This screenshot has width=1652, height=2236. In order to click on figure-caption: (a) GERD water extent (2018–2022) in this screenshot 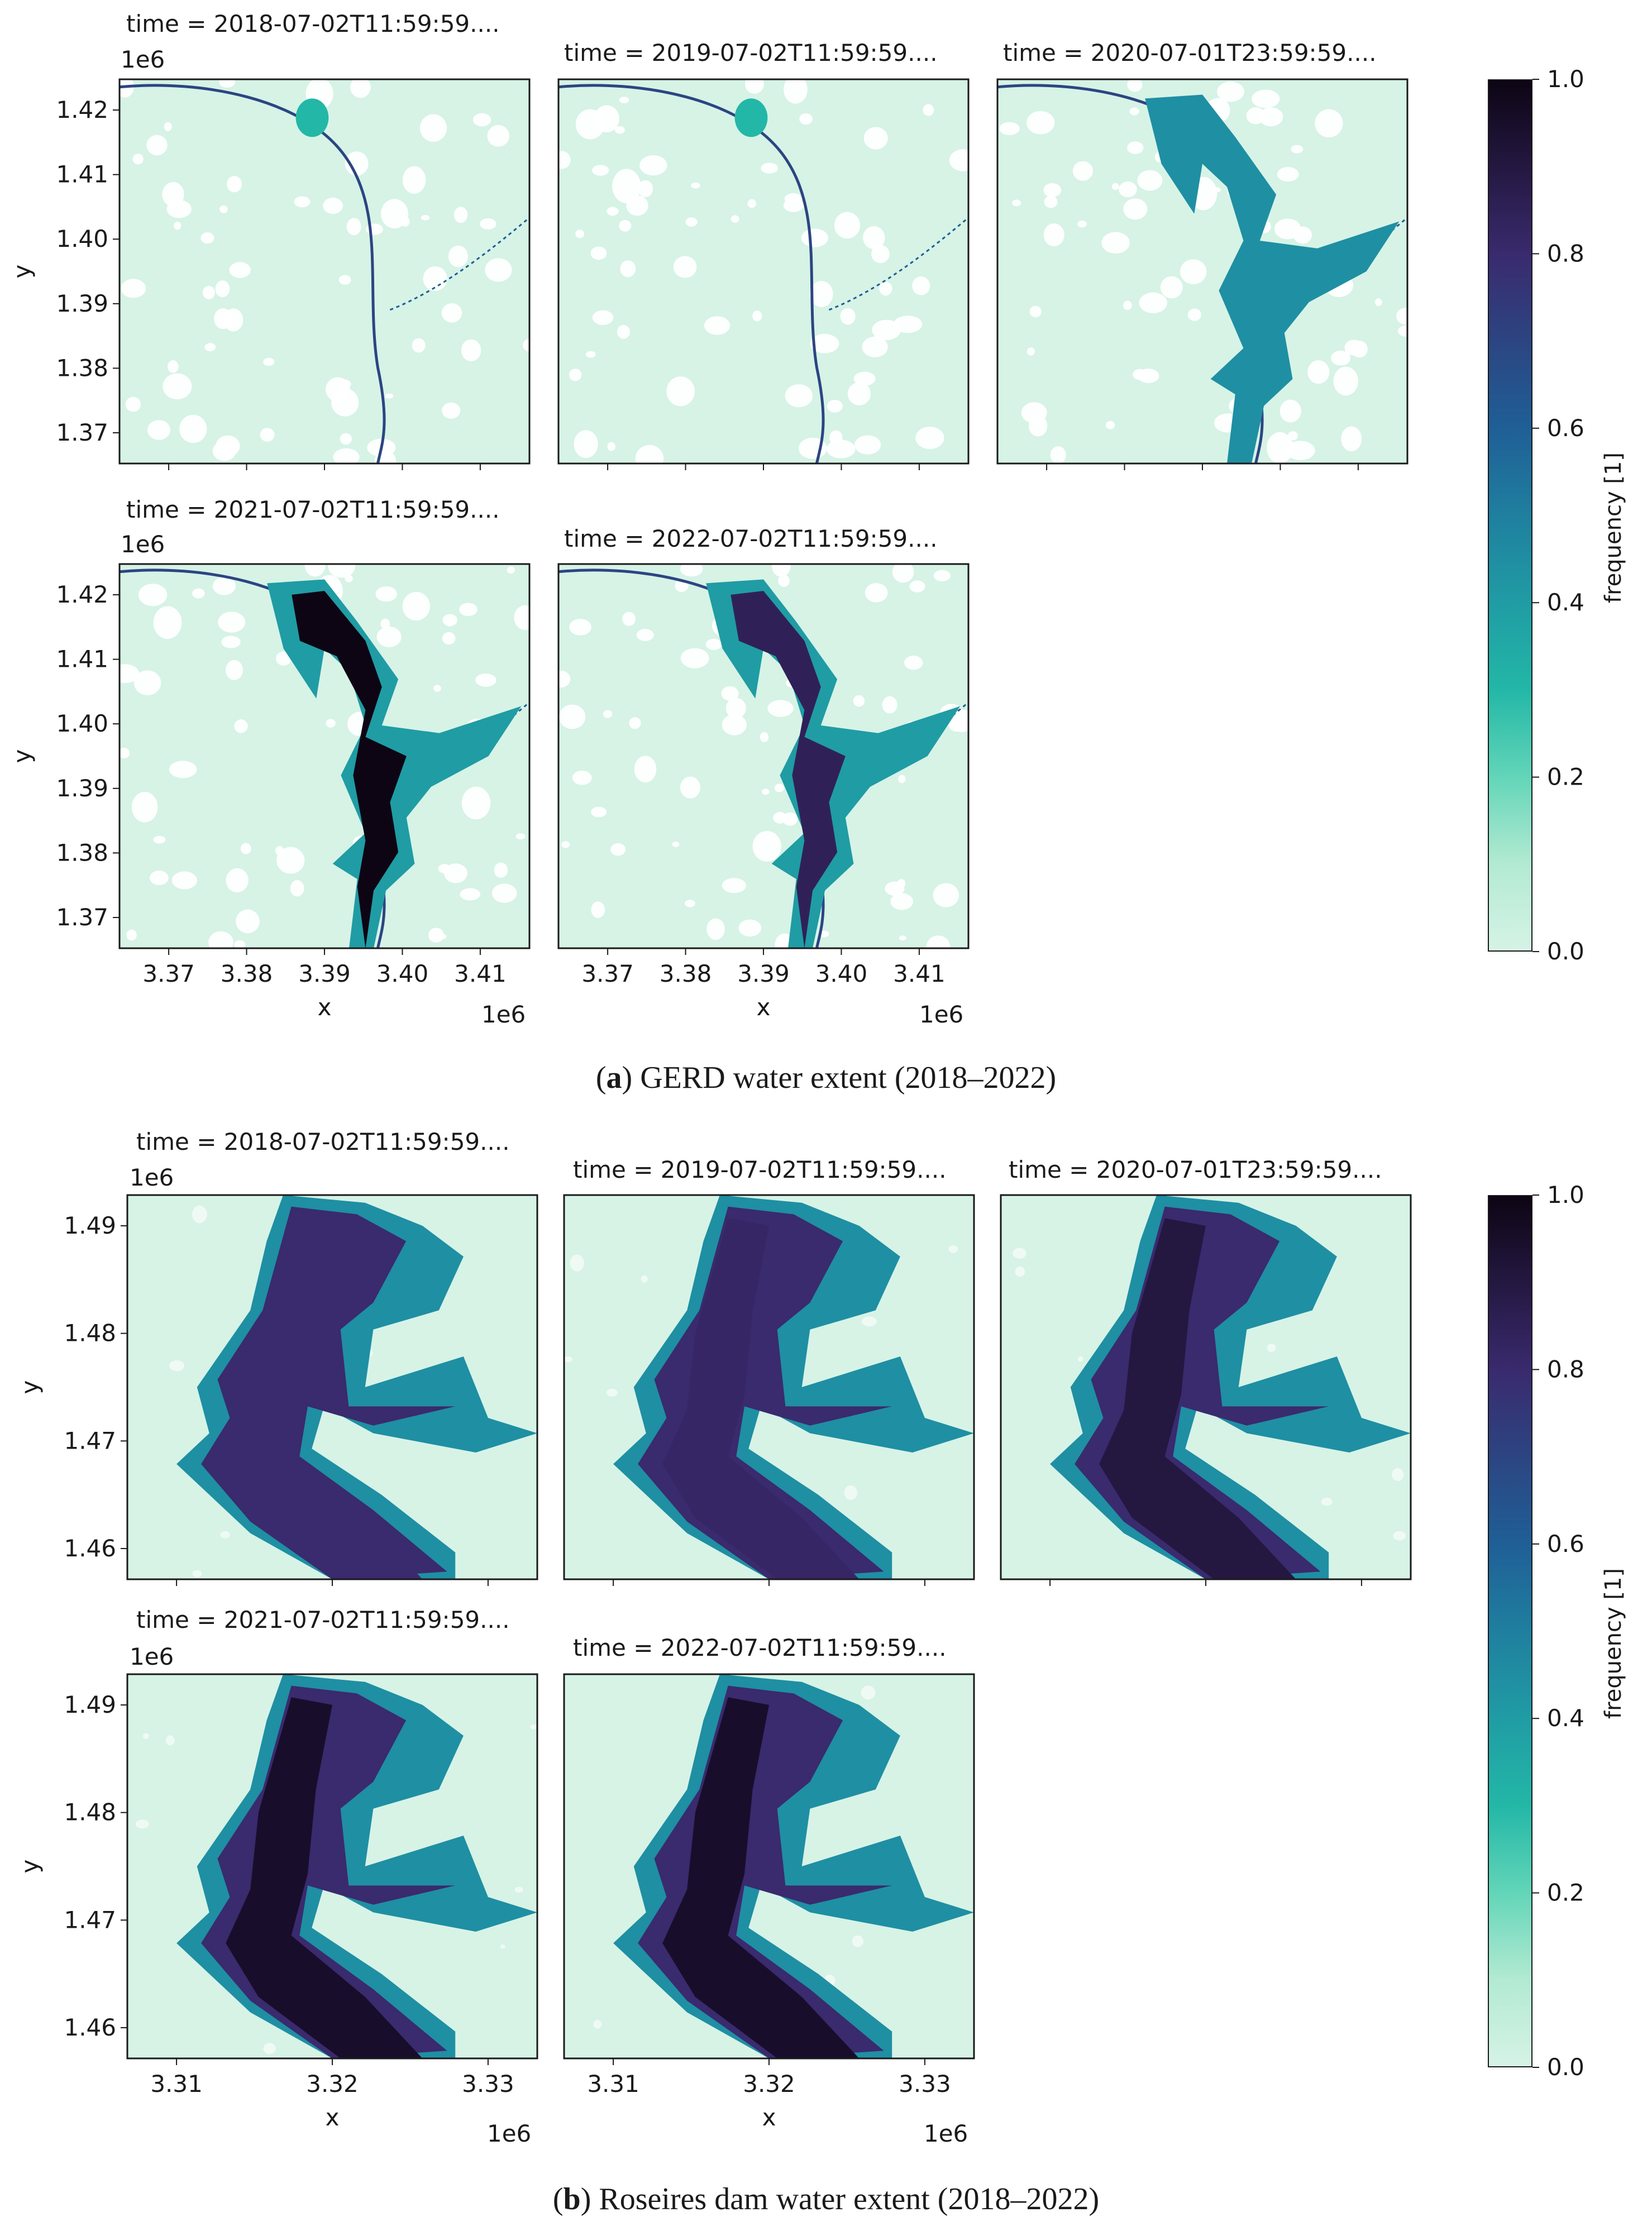, I will do `click(826, 1077)`.